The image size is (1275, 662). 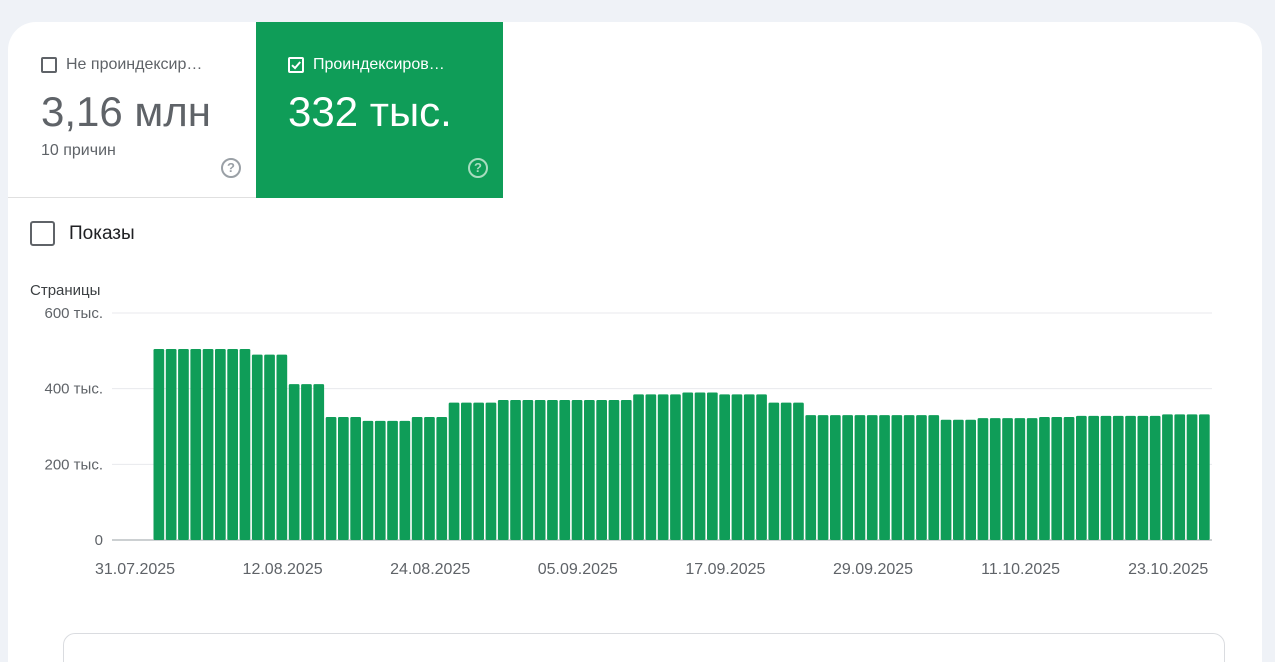 I want to click on checkbox-indexed, so click(x=296, y=65).